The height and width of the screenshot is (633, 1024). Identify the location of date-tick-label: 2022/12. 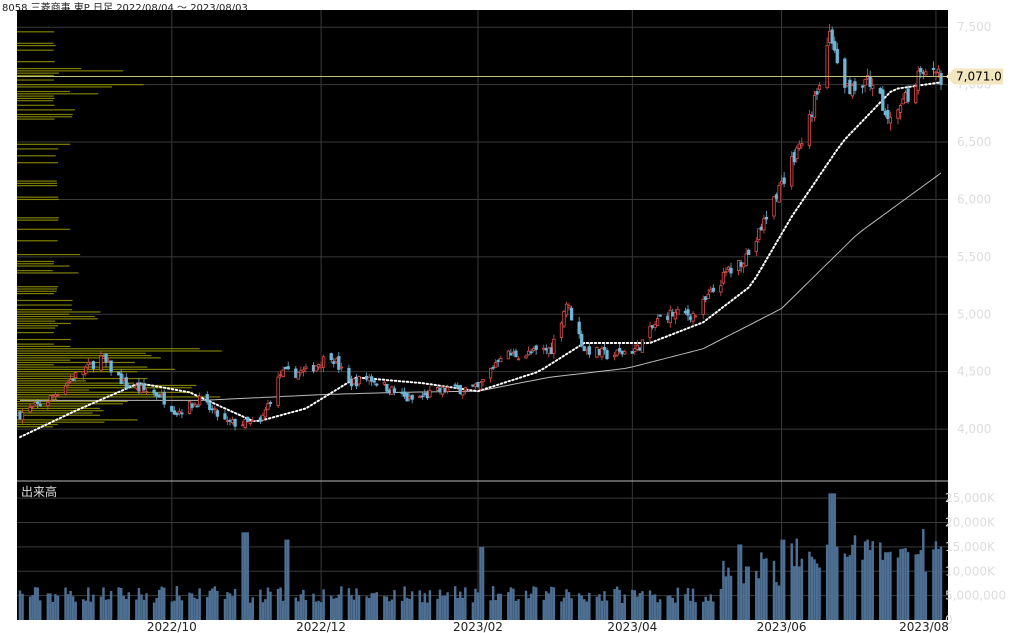
(321, 626).